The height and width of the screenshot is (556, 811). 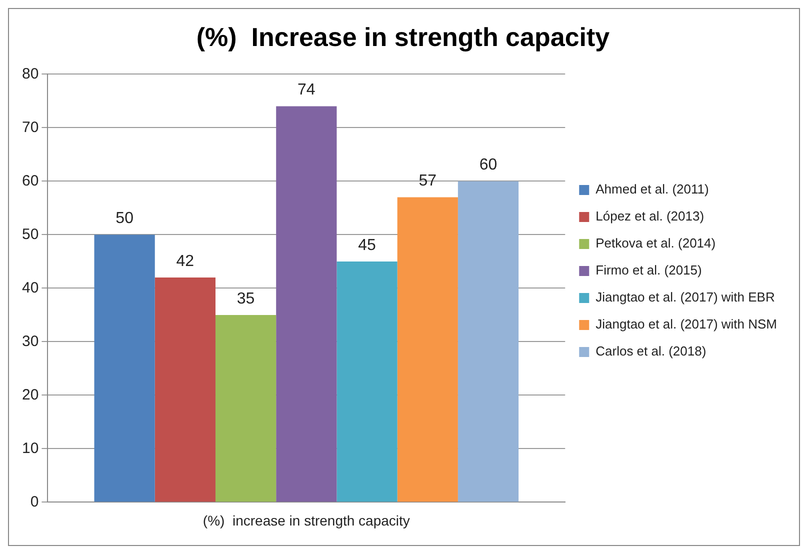 What do you see at coordinates (30, 448) in the screenshot?
I see `y-tick-label: 10` at bounding box center [30, 448].